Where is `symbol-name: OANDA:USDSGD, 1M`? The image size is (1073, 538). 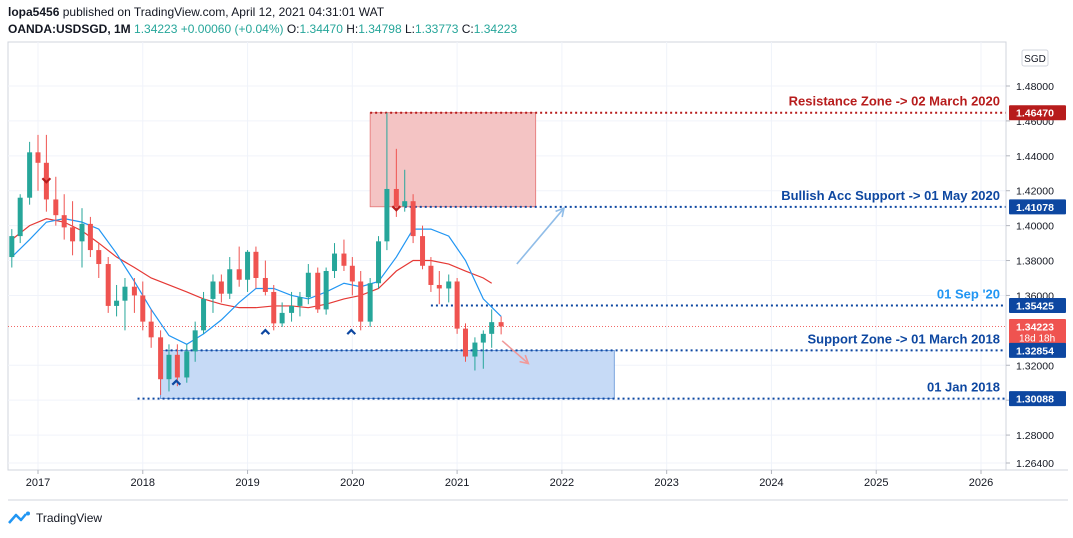
symbol-name: OANDA:USDSGD, 1M is located at coordinates (69, 29).